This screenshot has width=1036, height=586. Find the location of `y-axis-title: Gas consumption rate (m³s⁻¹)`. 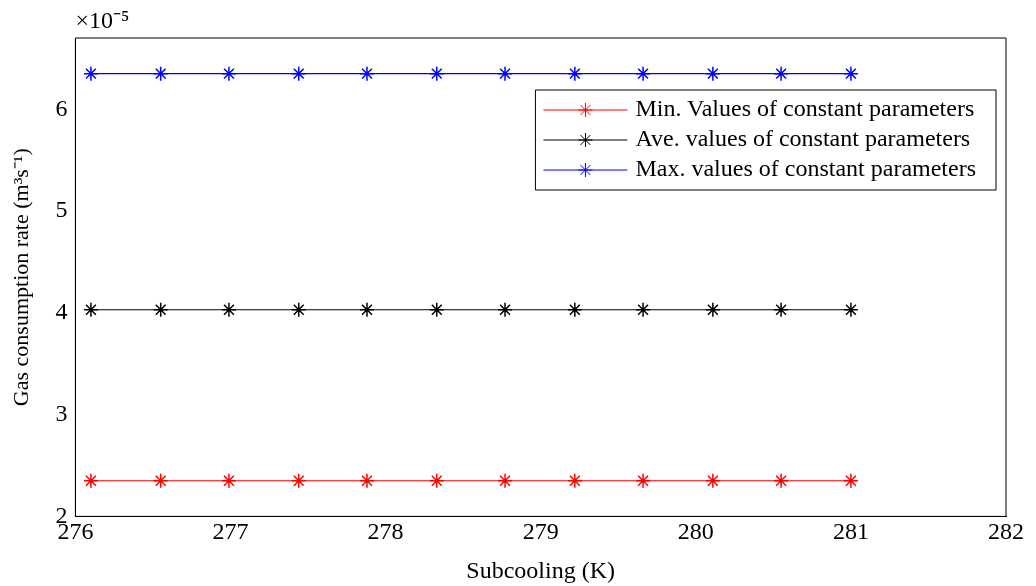

y-axis-title: Gas consumption rate (m³s⁻¹) is located at coordinates (20, 277).